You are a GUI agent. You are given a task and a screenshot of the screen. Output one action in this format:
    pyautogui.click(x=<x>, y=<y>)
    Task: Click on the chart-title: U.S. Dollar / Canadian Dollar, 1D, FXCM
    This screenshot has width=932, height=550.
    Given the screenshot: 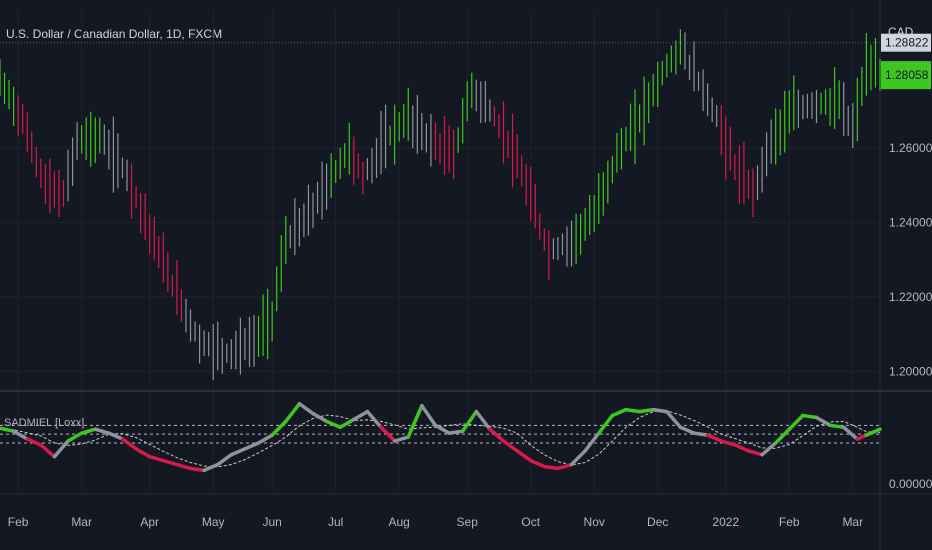 What is the action you would take?
    pyautogui.click(x=114, y=34)
    